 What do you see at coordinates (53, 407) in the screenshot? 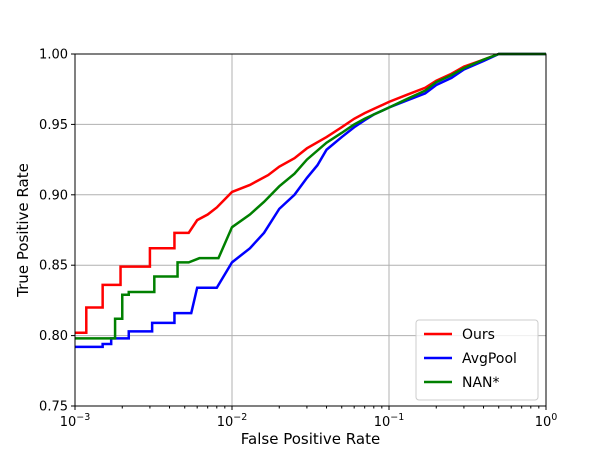
I see `y-tick-label: 0.75` at bounding box center [53, 407].